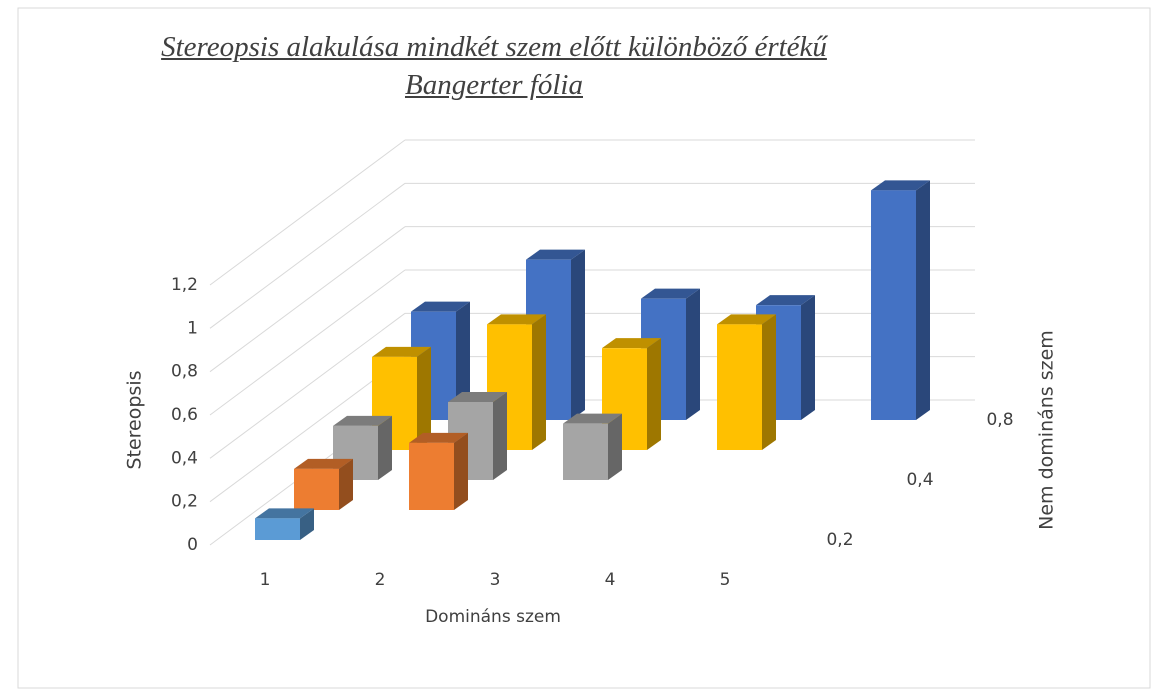  What do you see at coordinates (192, 545) in the screenshot?
I see `y-tick-label: 0` at bounding box center [192, 545].